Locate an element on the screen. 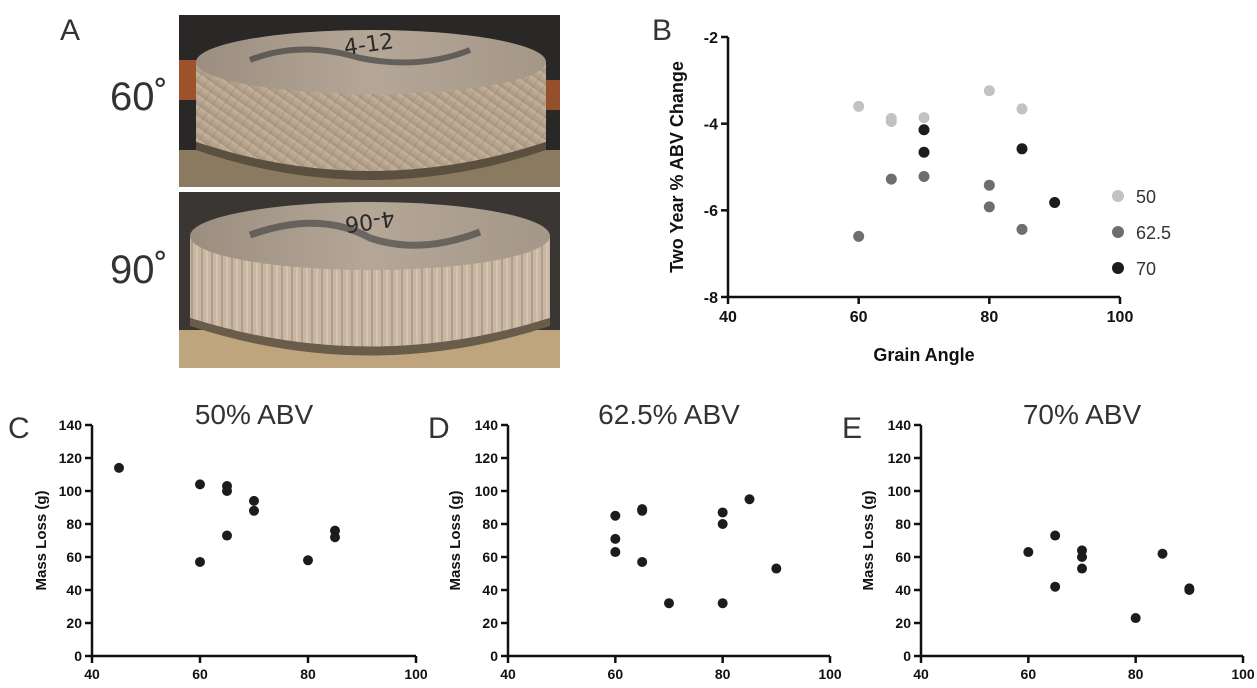  y-tick-label-b: -8 is located at coordinates (711, 298).